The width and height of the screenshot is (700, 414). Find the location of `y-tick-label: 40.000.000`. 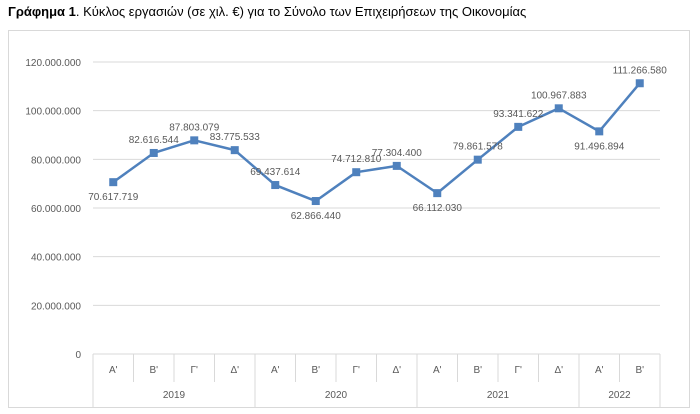

y-tick-label: 40.000.000 is located at coordinates (56, 258).